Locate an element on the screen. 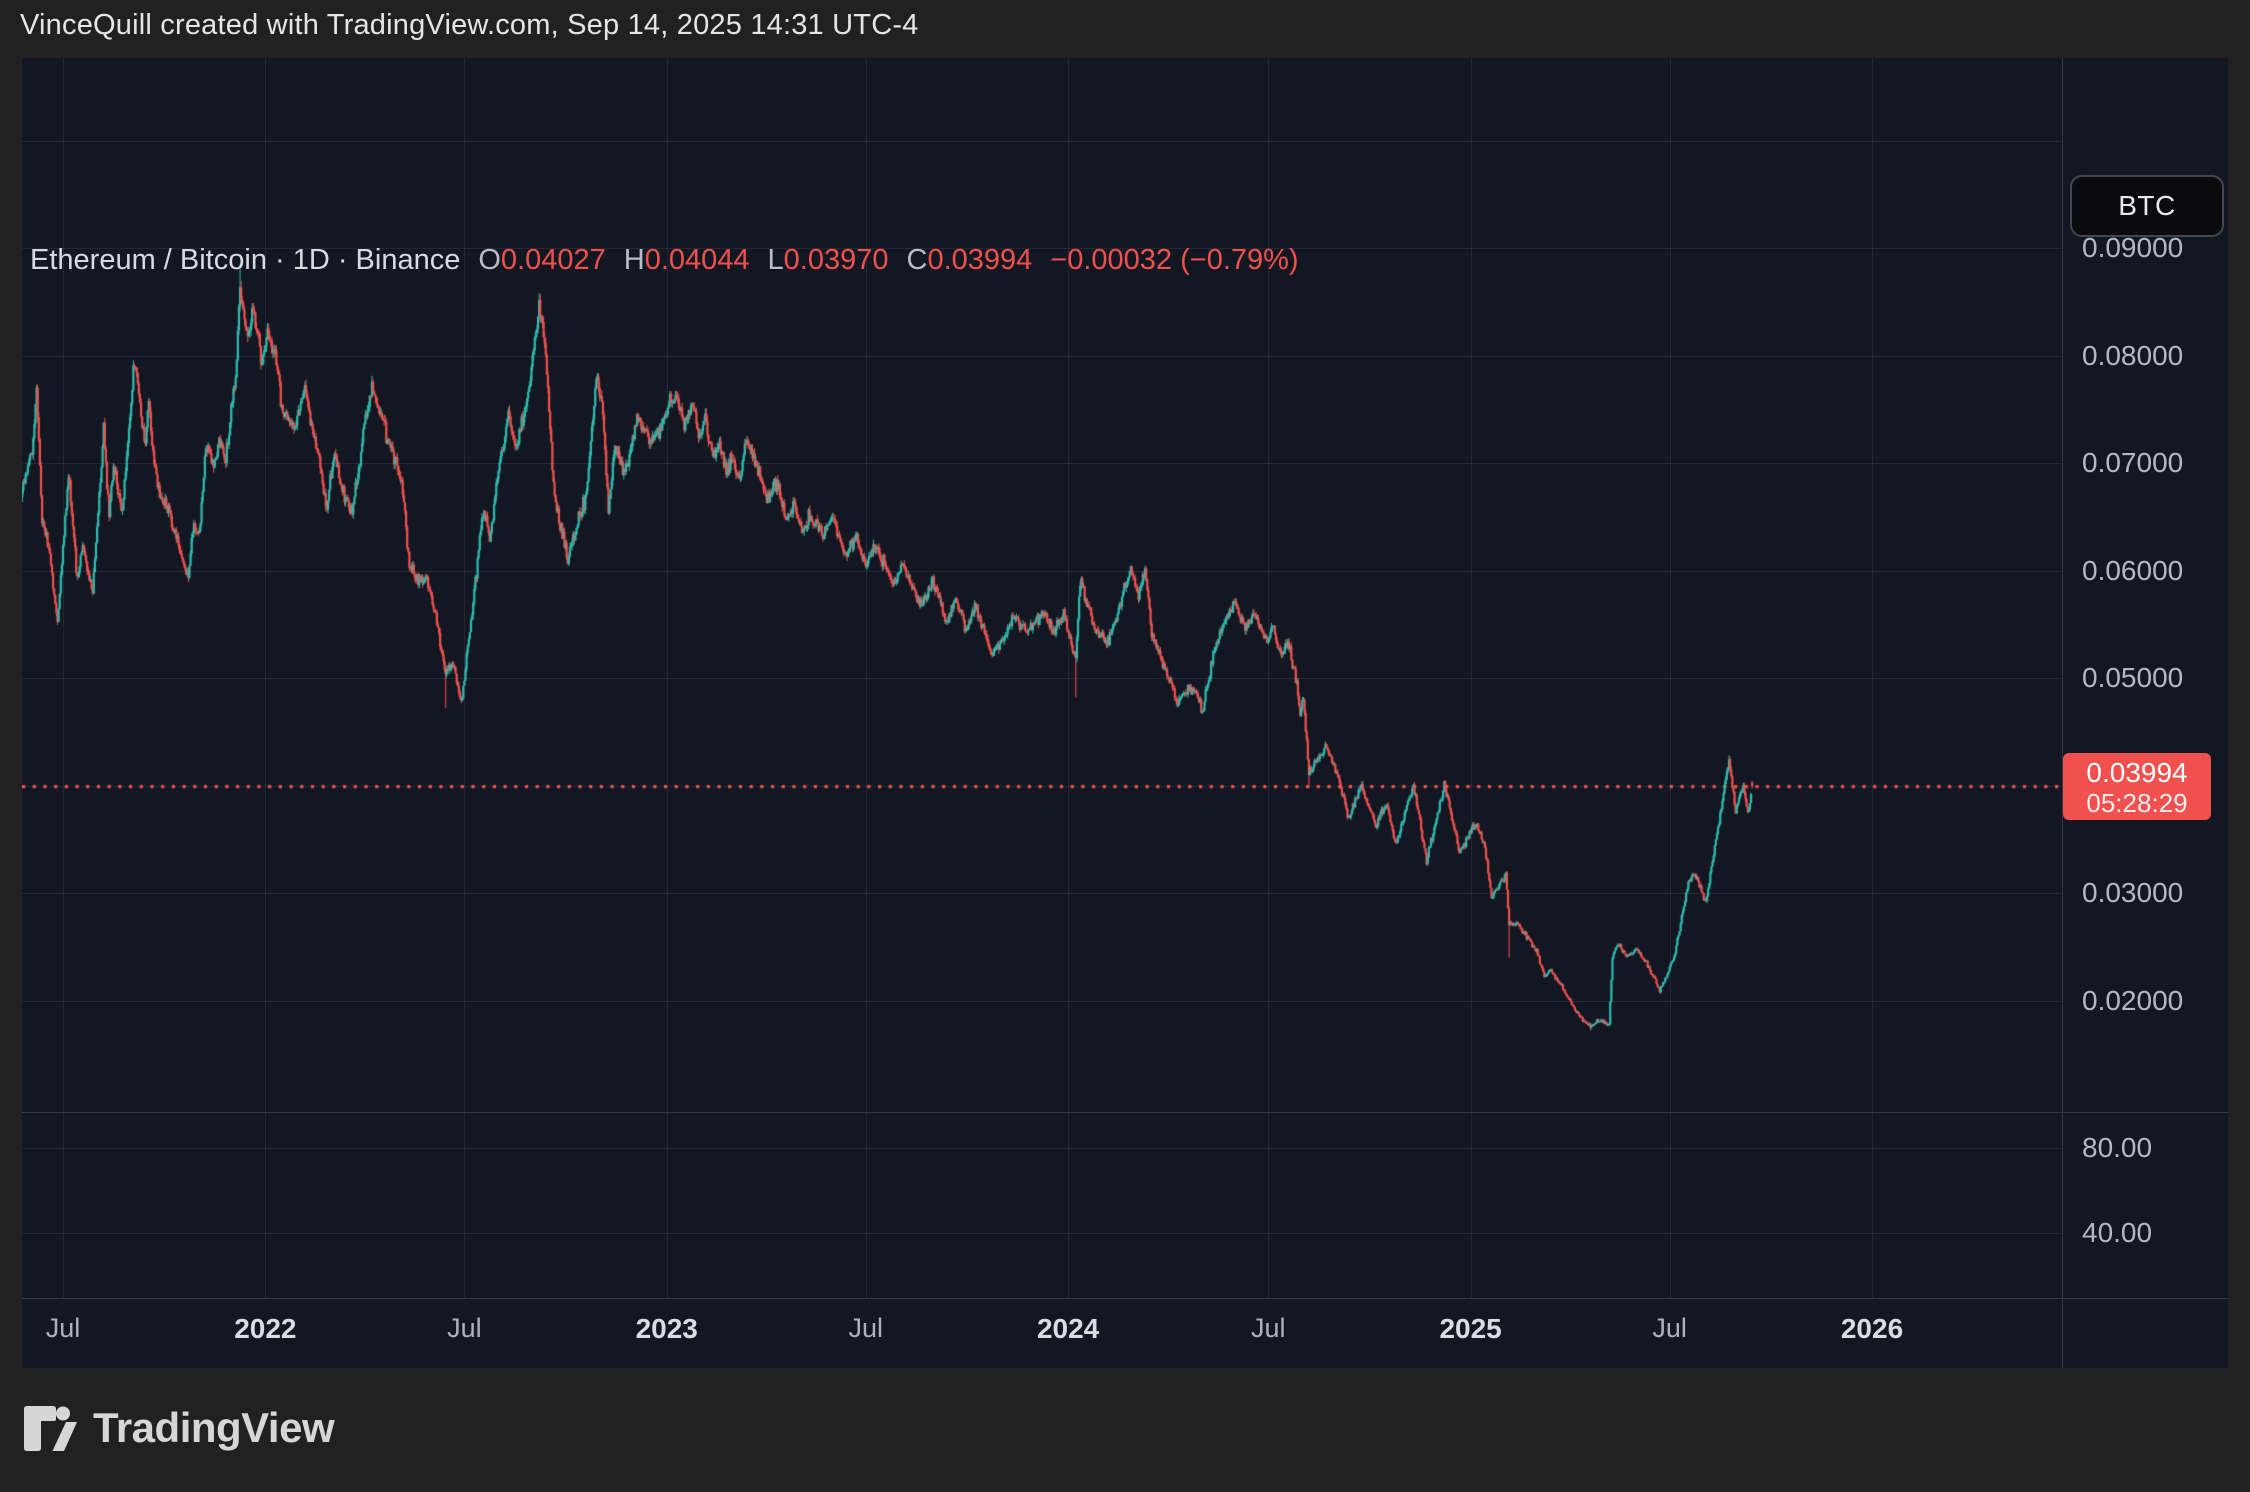 The width and height of the screenshot is (2250, 1492). price-tick-label: 0.02000 is located at coordinates (2133, 1000).